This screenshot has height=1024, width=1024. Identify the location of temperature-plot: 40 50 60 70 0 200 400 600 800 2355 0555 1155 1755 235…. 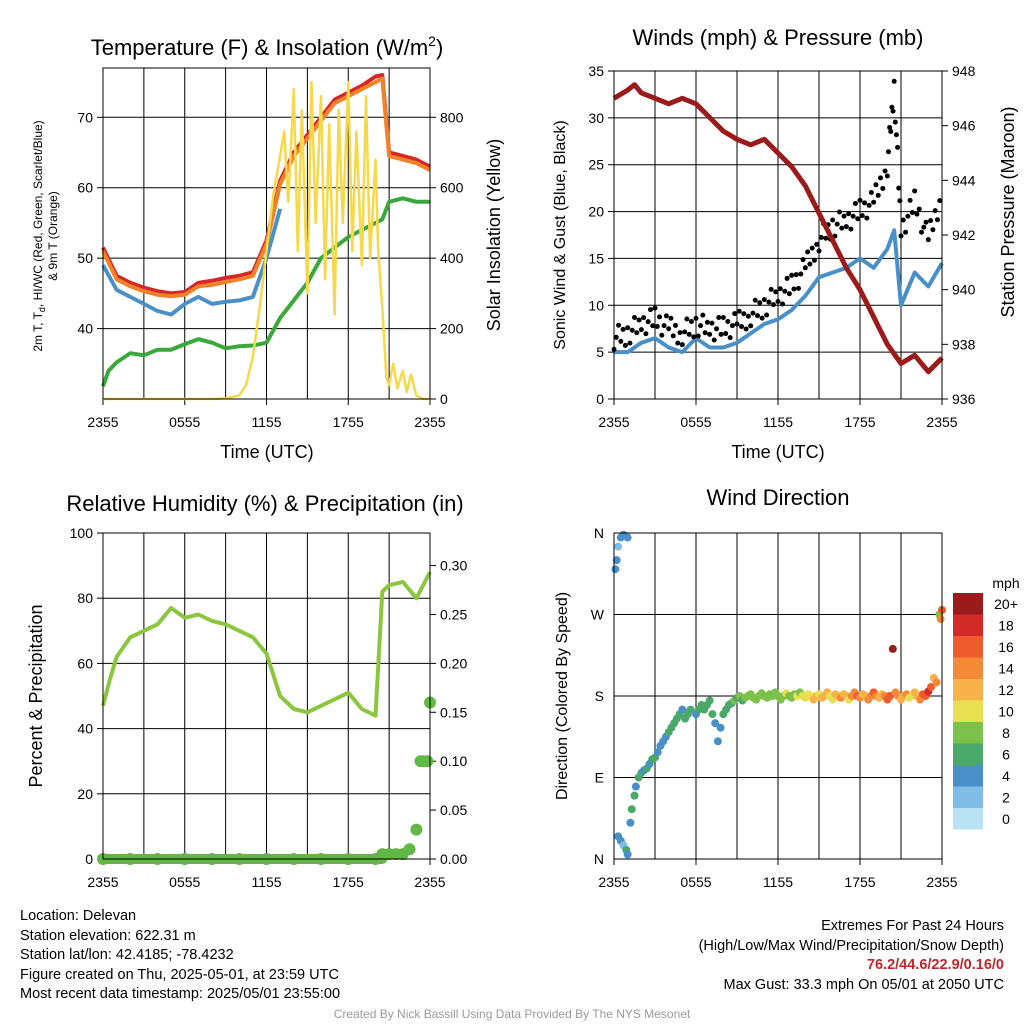
(270, 248).